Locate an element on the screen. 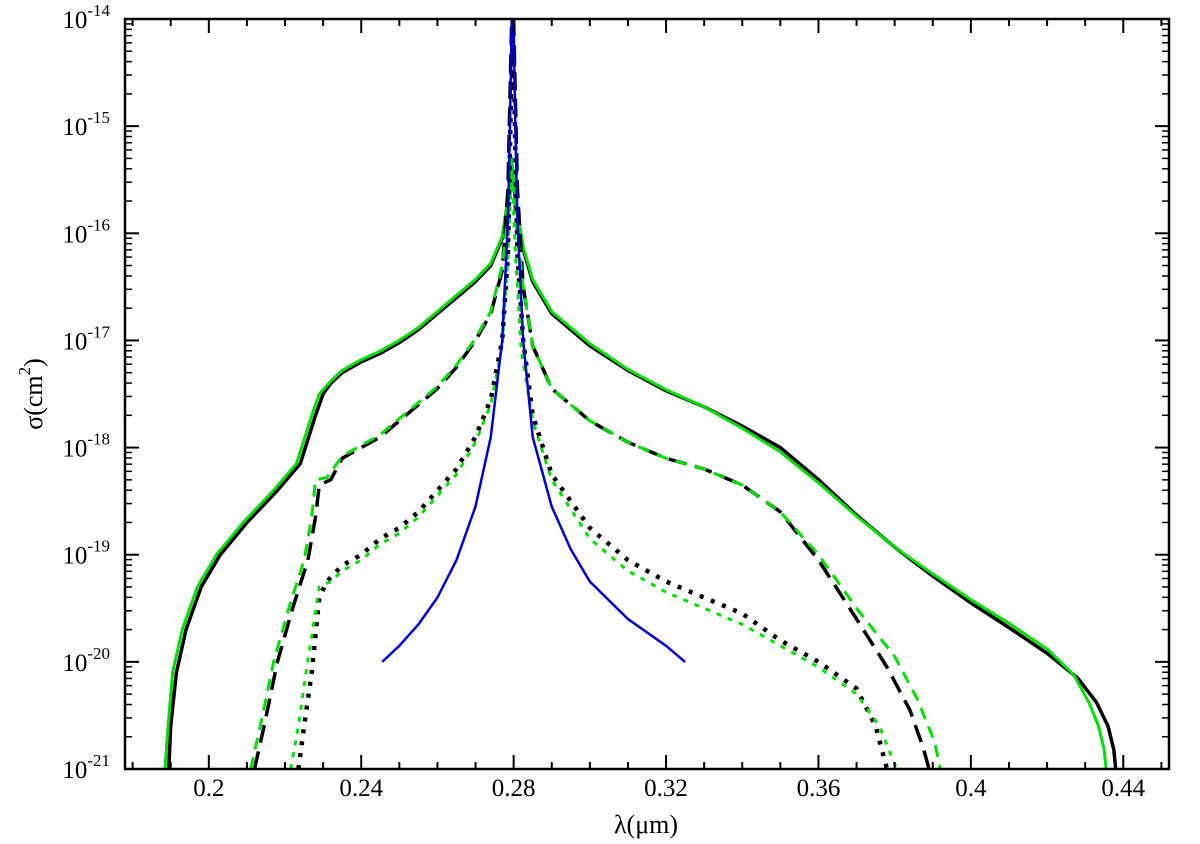  x-tick-label: 0.2 is located at coordinates (208, 788).